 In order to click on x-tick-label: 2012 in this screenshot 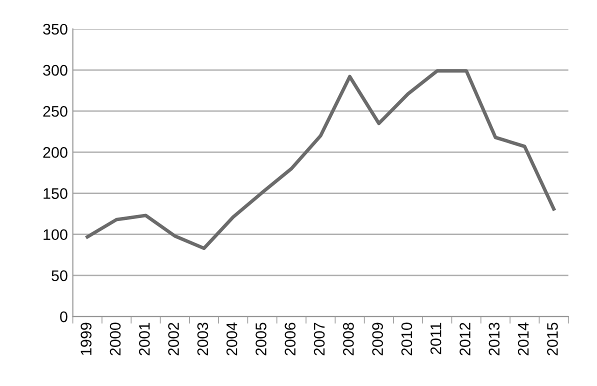, I will do `click(465, 339)`.